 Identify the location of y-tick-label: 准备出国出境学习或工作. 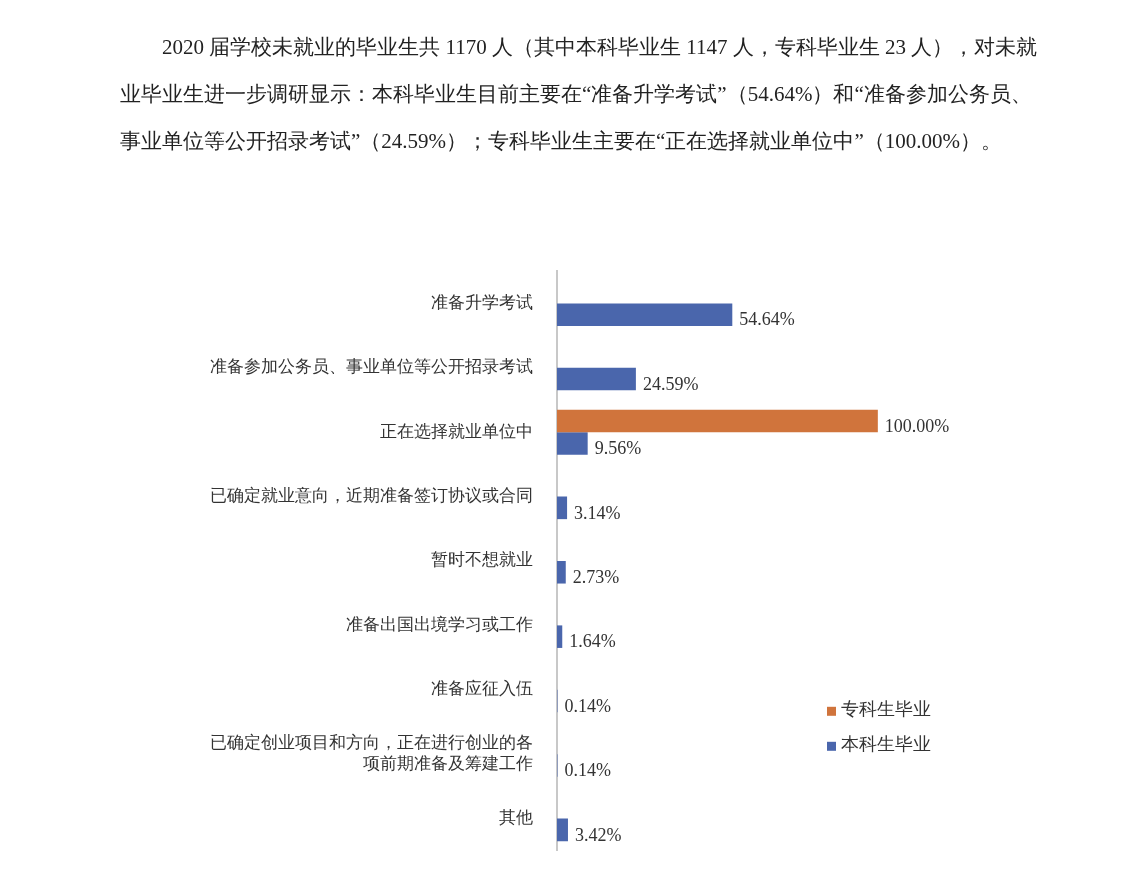
(439, 623).